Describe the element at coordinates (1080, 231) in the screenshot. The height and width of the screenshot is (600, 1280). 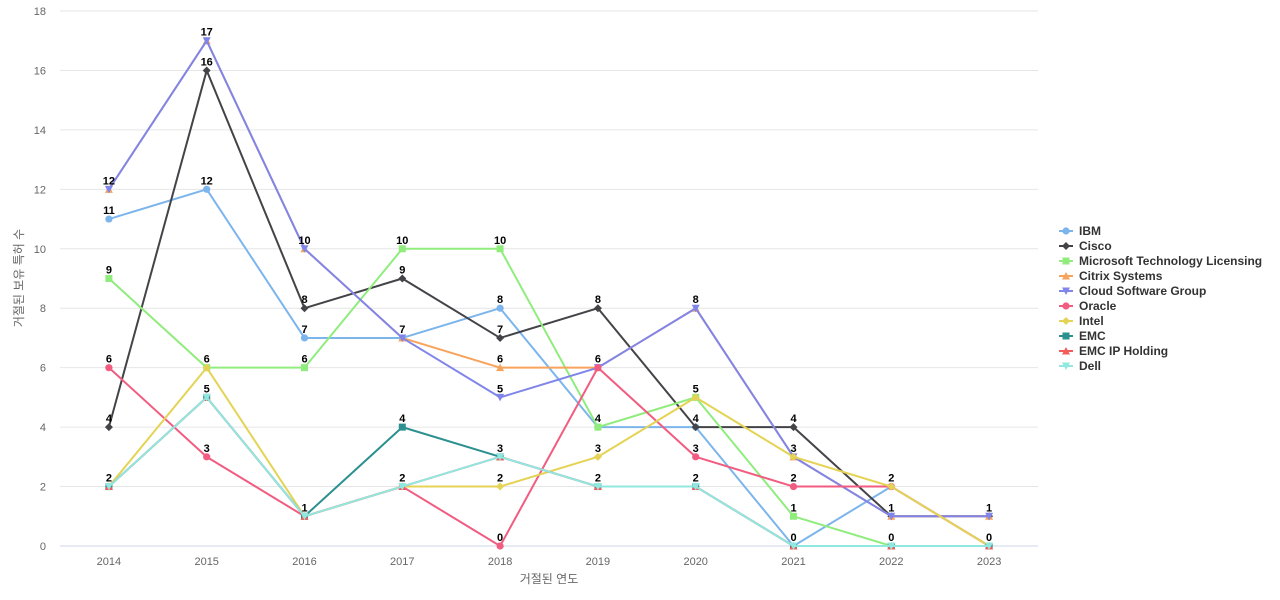
I see `legend-item-ibm: IBM` at that location.